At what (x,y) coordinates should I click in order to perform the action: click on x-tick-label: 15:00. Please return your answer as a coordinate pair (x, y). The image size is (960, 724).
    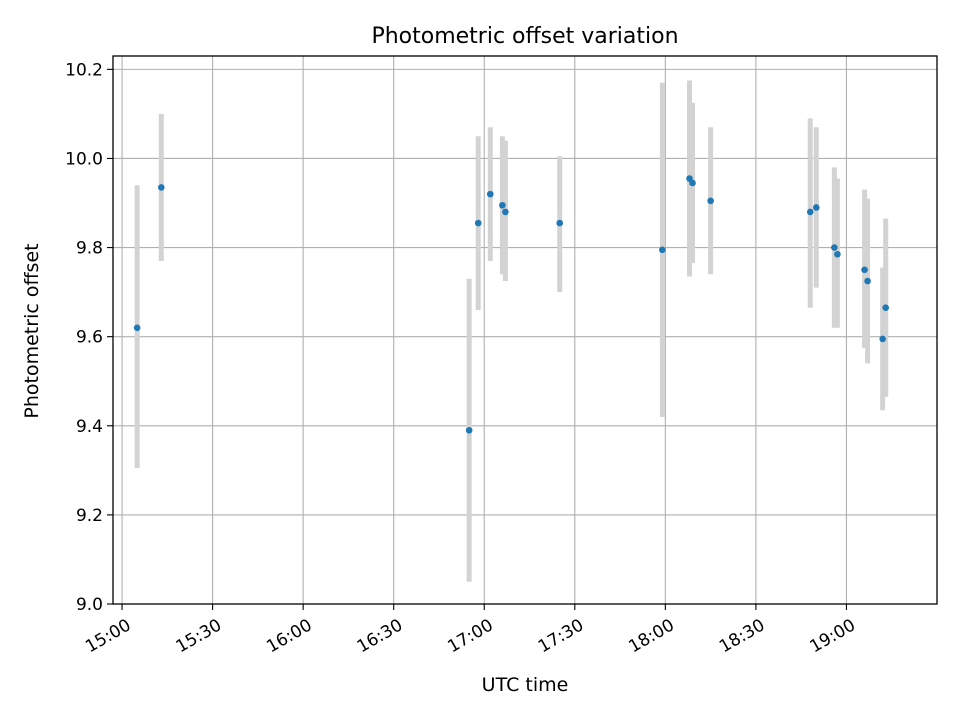
    Looking at the image, I should click on (108, 636).